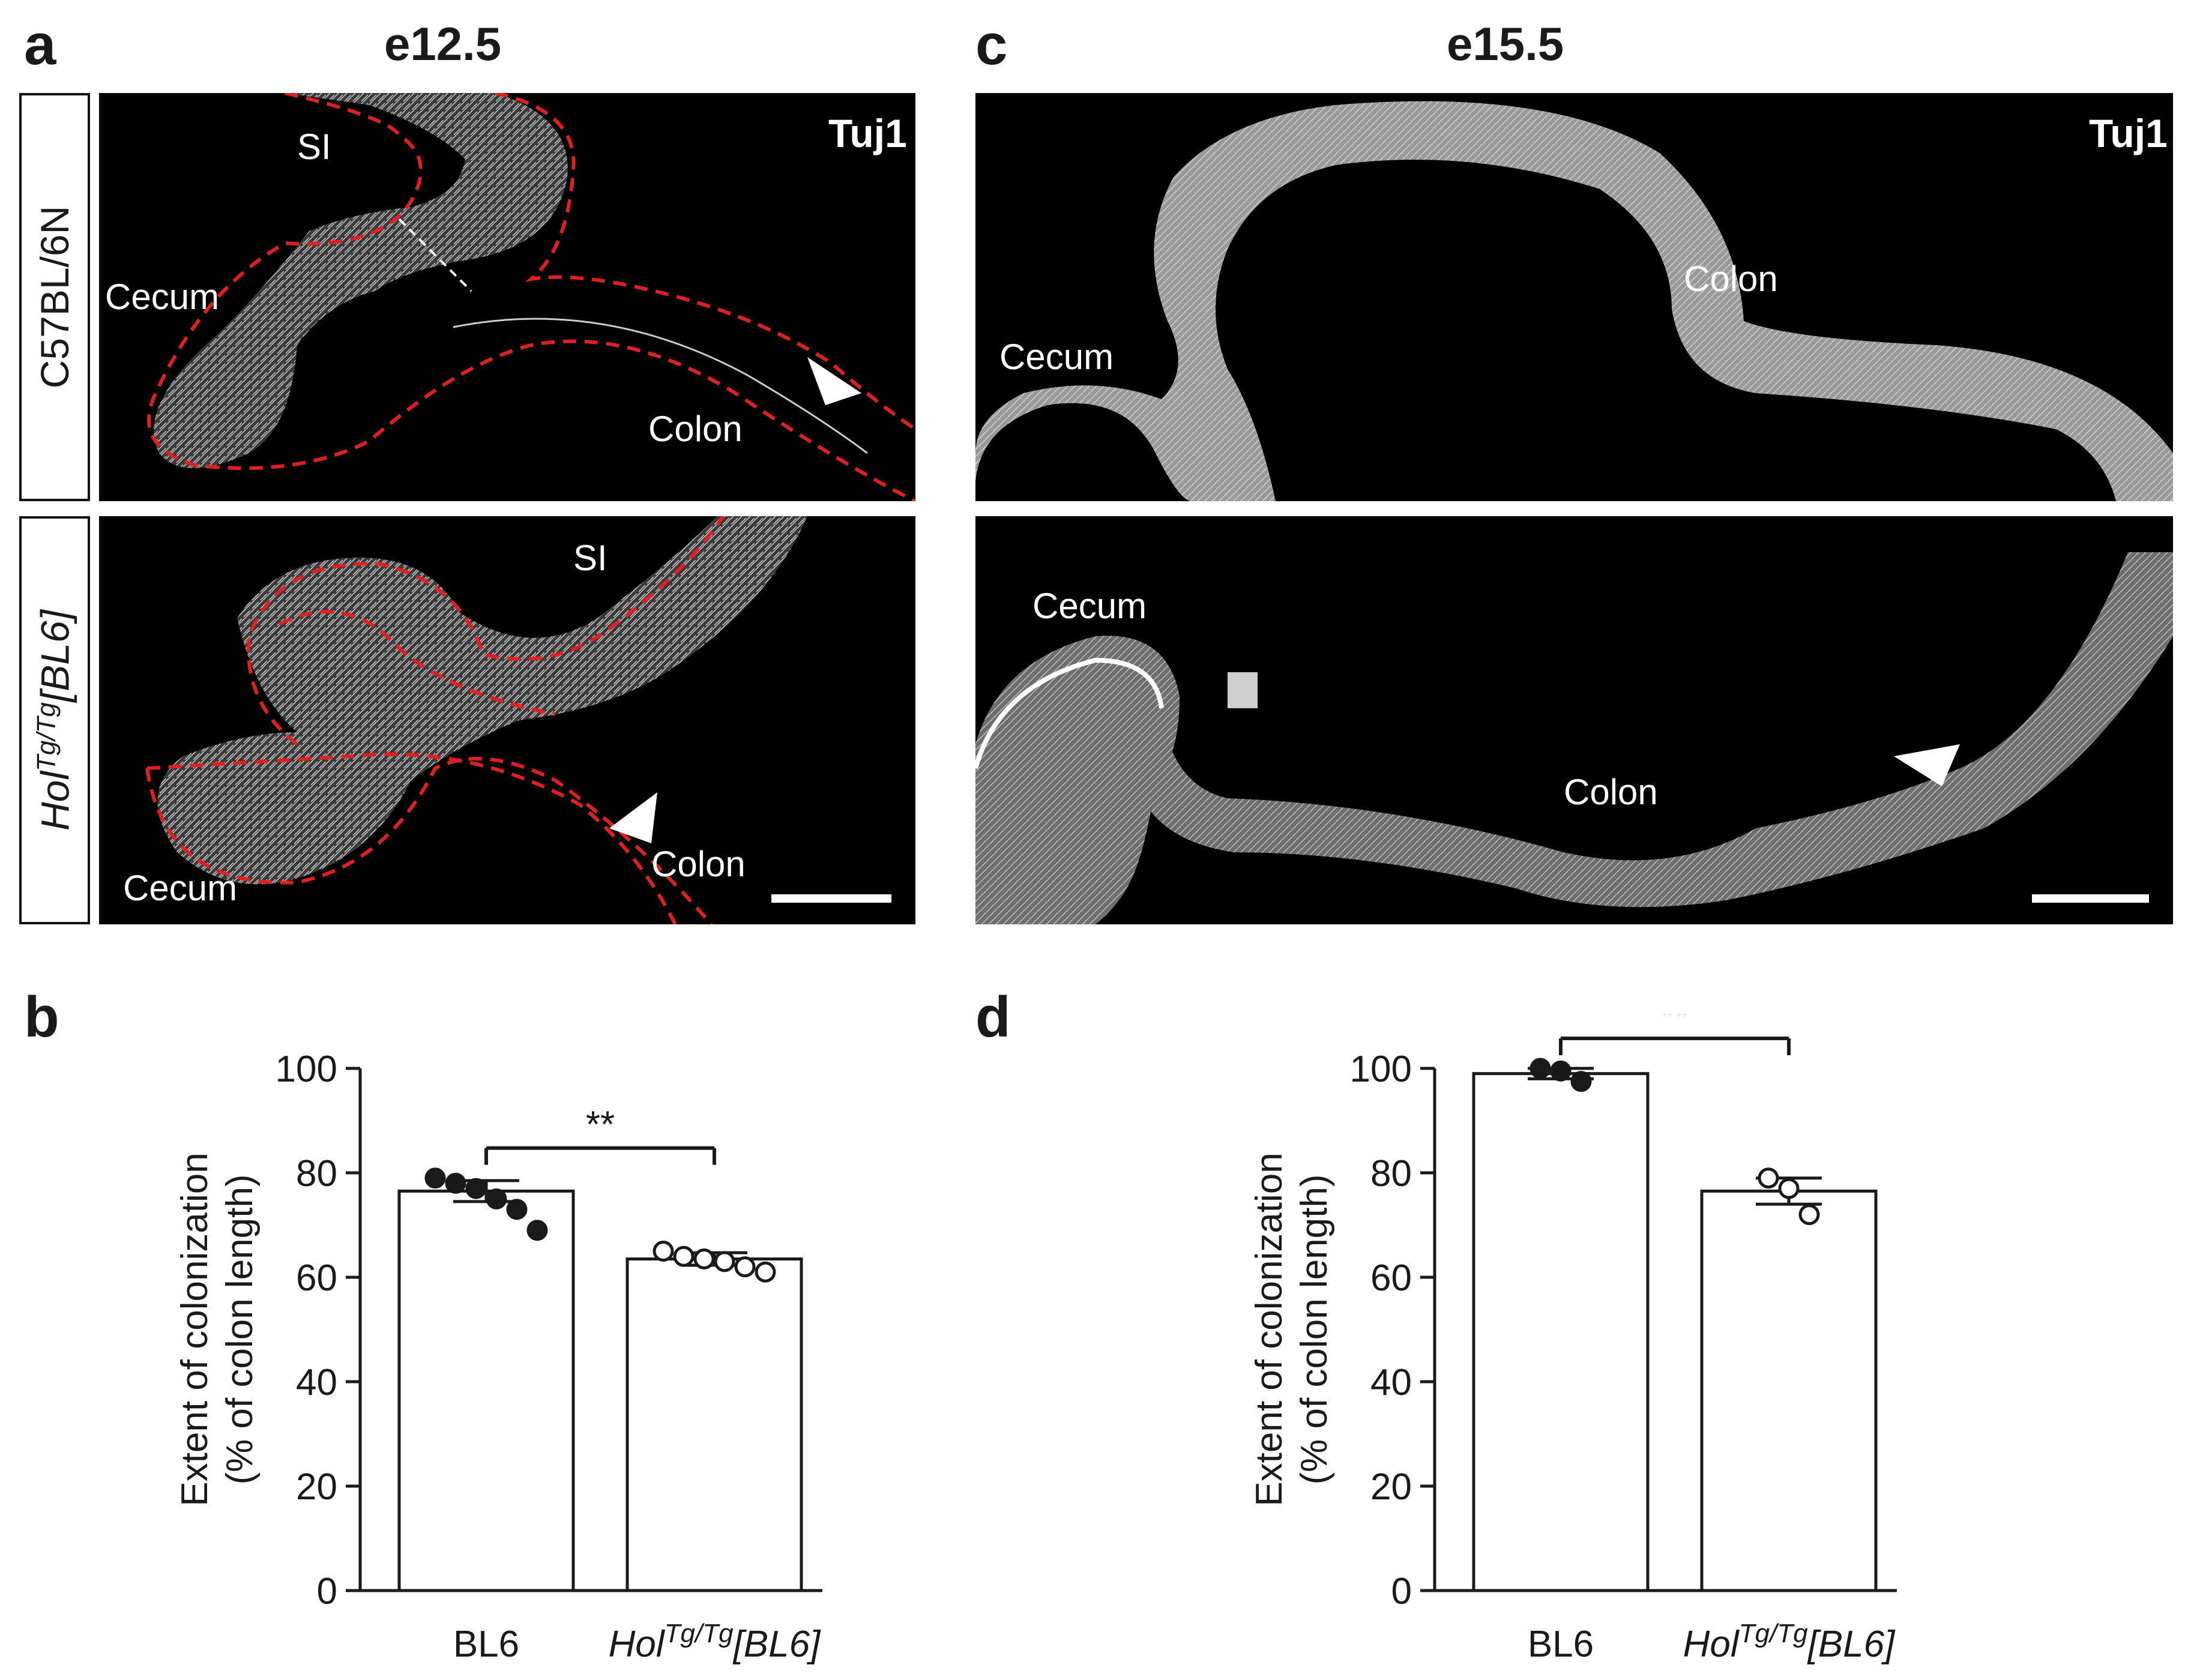 The height and width of the screenshot is (1680, 2185). I want to click on panel-letter-c: c, so click(991, 45).